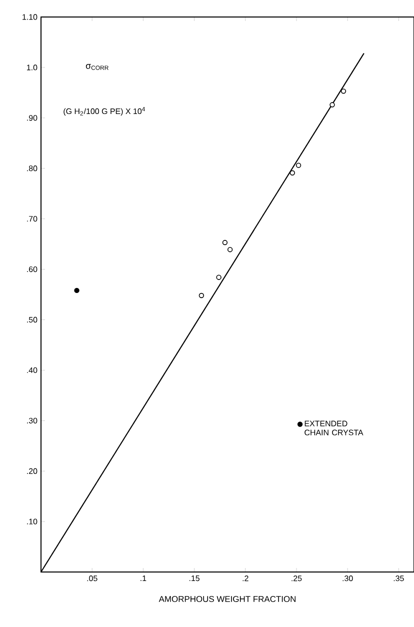 The height and width of the screenshot is (627, 414). What do you see at coordinates (97, 67) in the screenshot?
I see `y-axis-title: σ$_{CORR}$` at bounding box center [97, 67].